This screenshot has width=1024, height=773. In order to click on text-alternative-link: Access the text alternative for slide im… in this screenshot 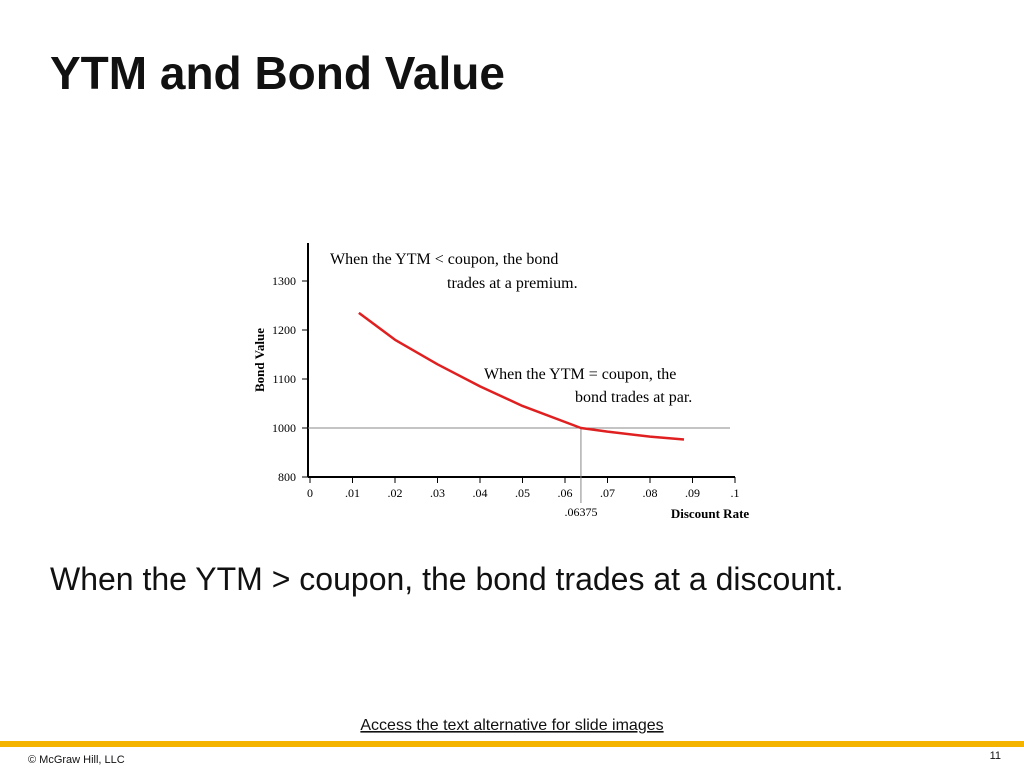, I will do `click(511, 725)`.